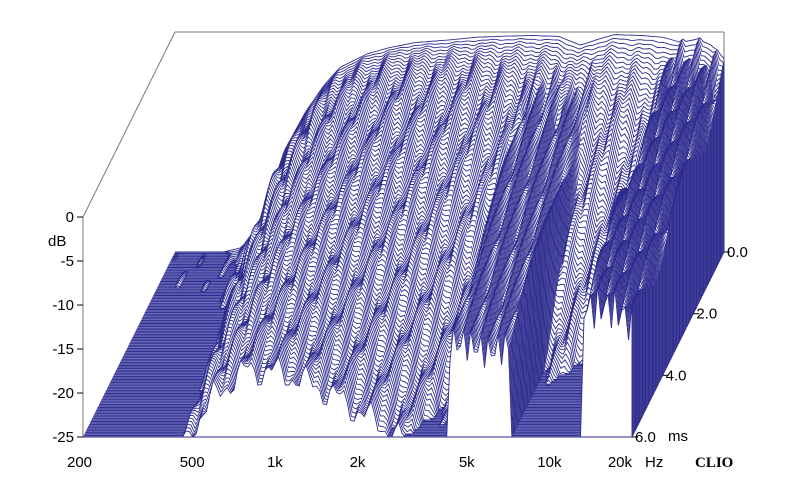 The image size is (800, 497). Describe the element at coordinates (737, 252) in the screenshot. I see `z-tick-label: 0.0` at that location.